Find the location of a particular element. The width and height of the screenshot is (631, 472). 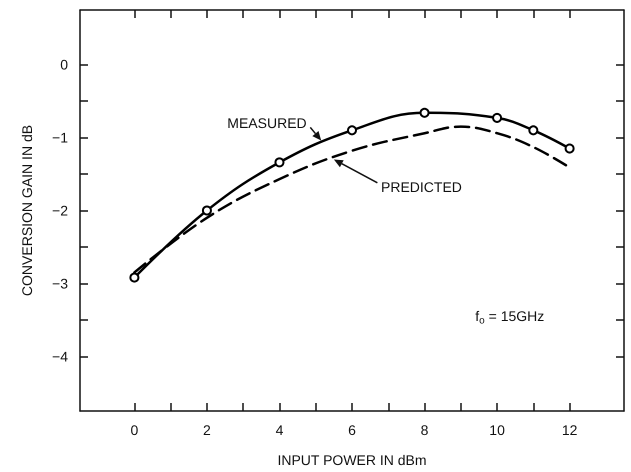

y-tick-label: 0 is located at coordinates (64, 64).